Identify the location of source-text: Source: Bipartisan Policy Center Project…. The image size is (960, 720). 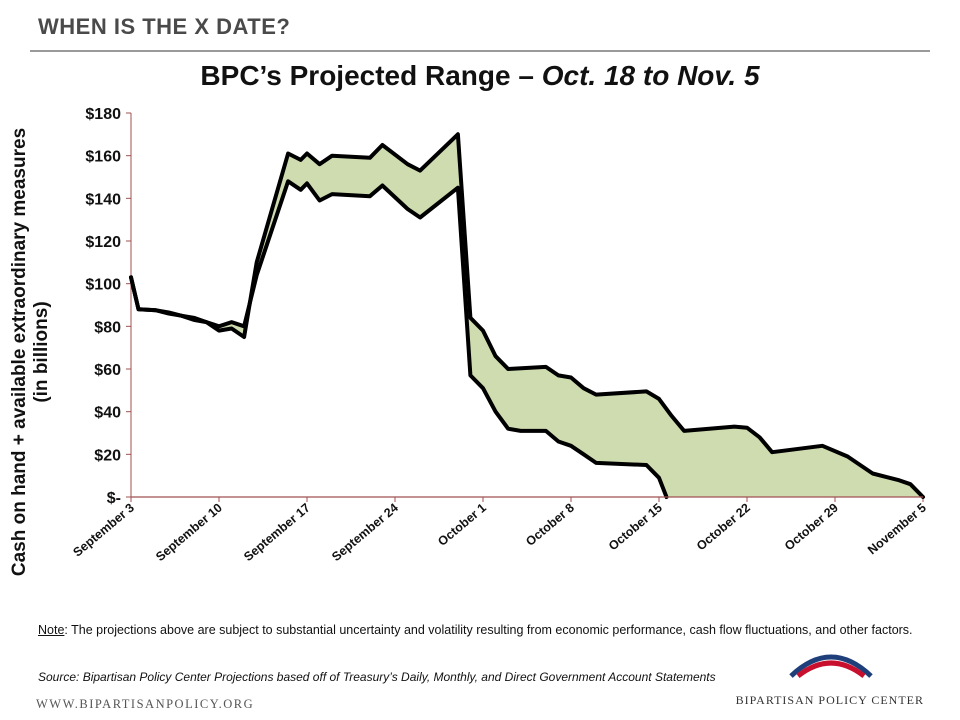
(377, 677).